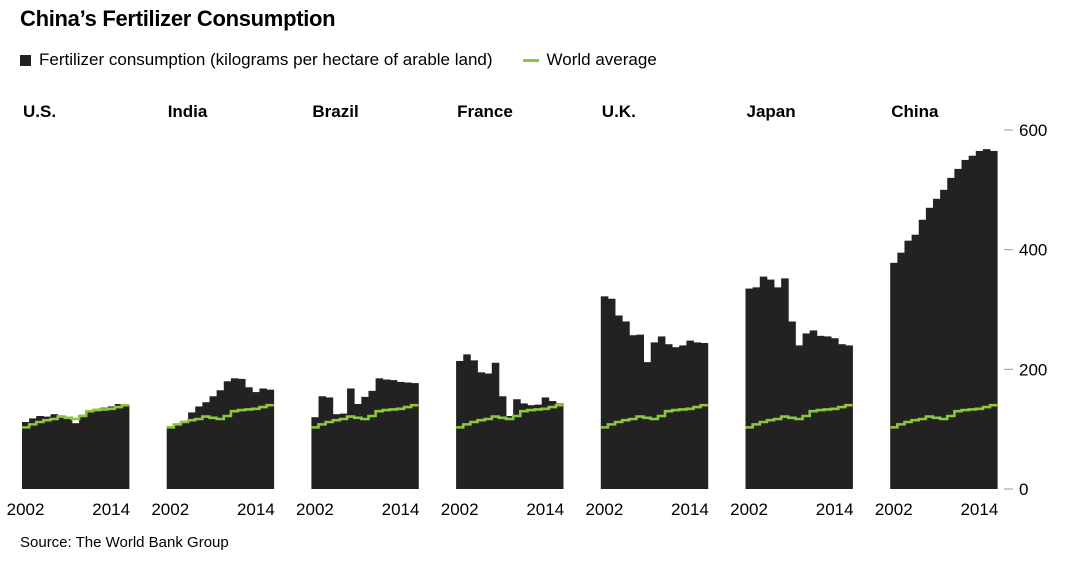  I want to click on panel-china: China 2002 2014, so click(936, 310).